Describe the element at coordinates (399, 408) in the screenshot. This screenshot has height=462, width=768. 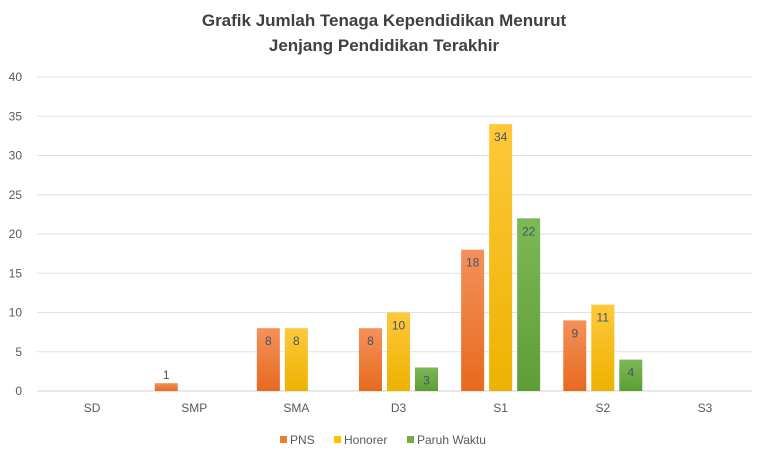
I see `x-tick-label: D3` at that location.